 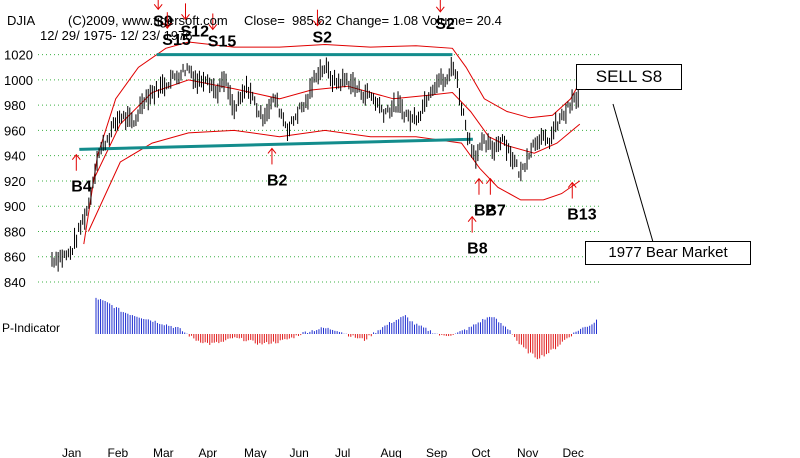 What do you see at coordinates (15, 282) in the screenshot?
I see `y-tick-label: 840` at bounding box center [15, 282].